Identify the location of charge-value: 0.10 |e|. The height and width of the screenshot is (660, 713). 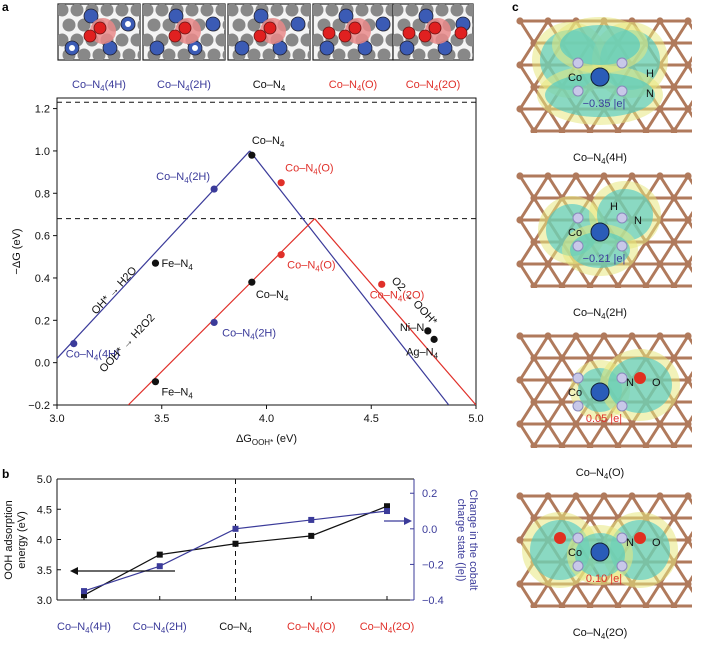
(604, 579).